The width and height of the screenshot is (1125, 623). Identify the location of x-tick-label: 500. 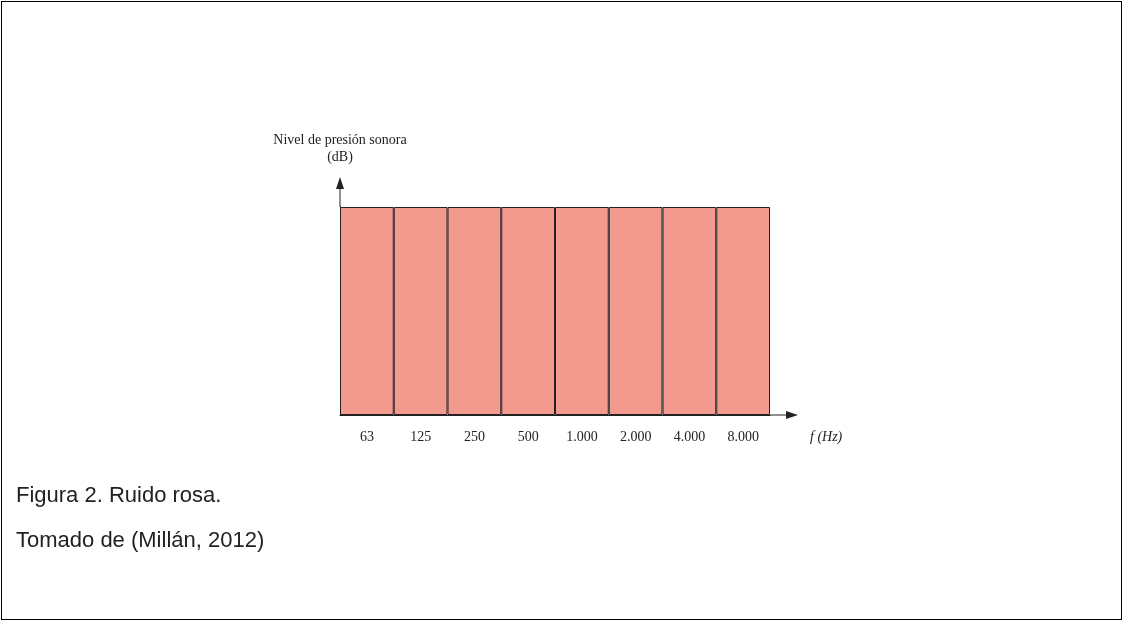
(528, 436).